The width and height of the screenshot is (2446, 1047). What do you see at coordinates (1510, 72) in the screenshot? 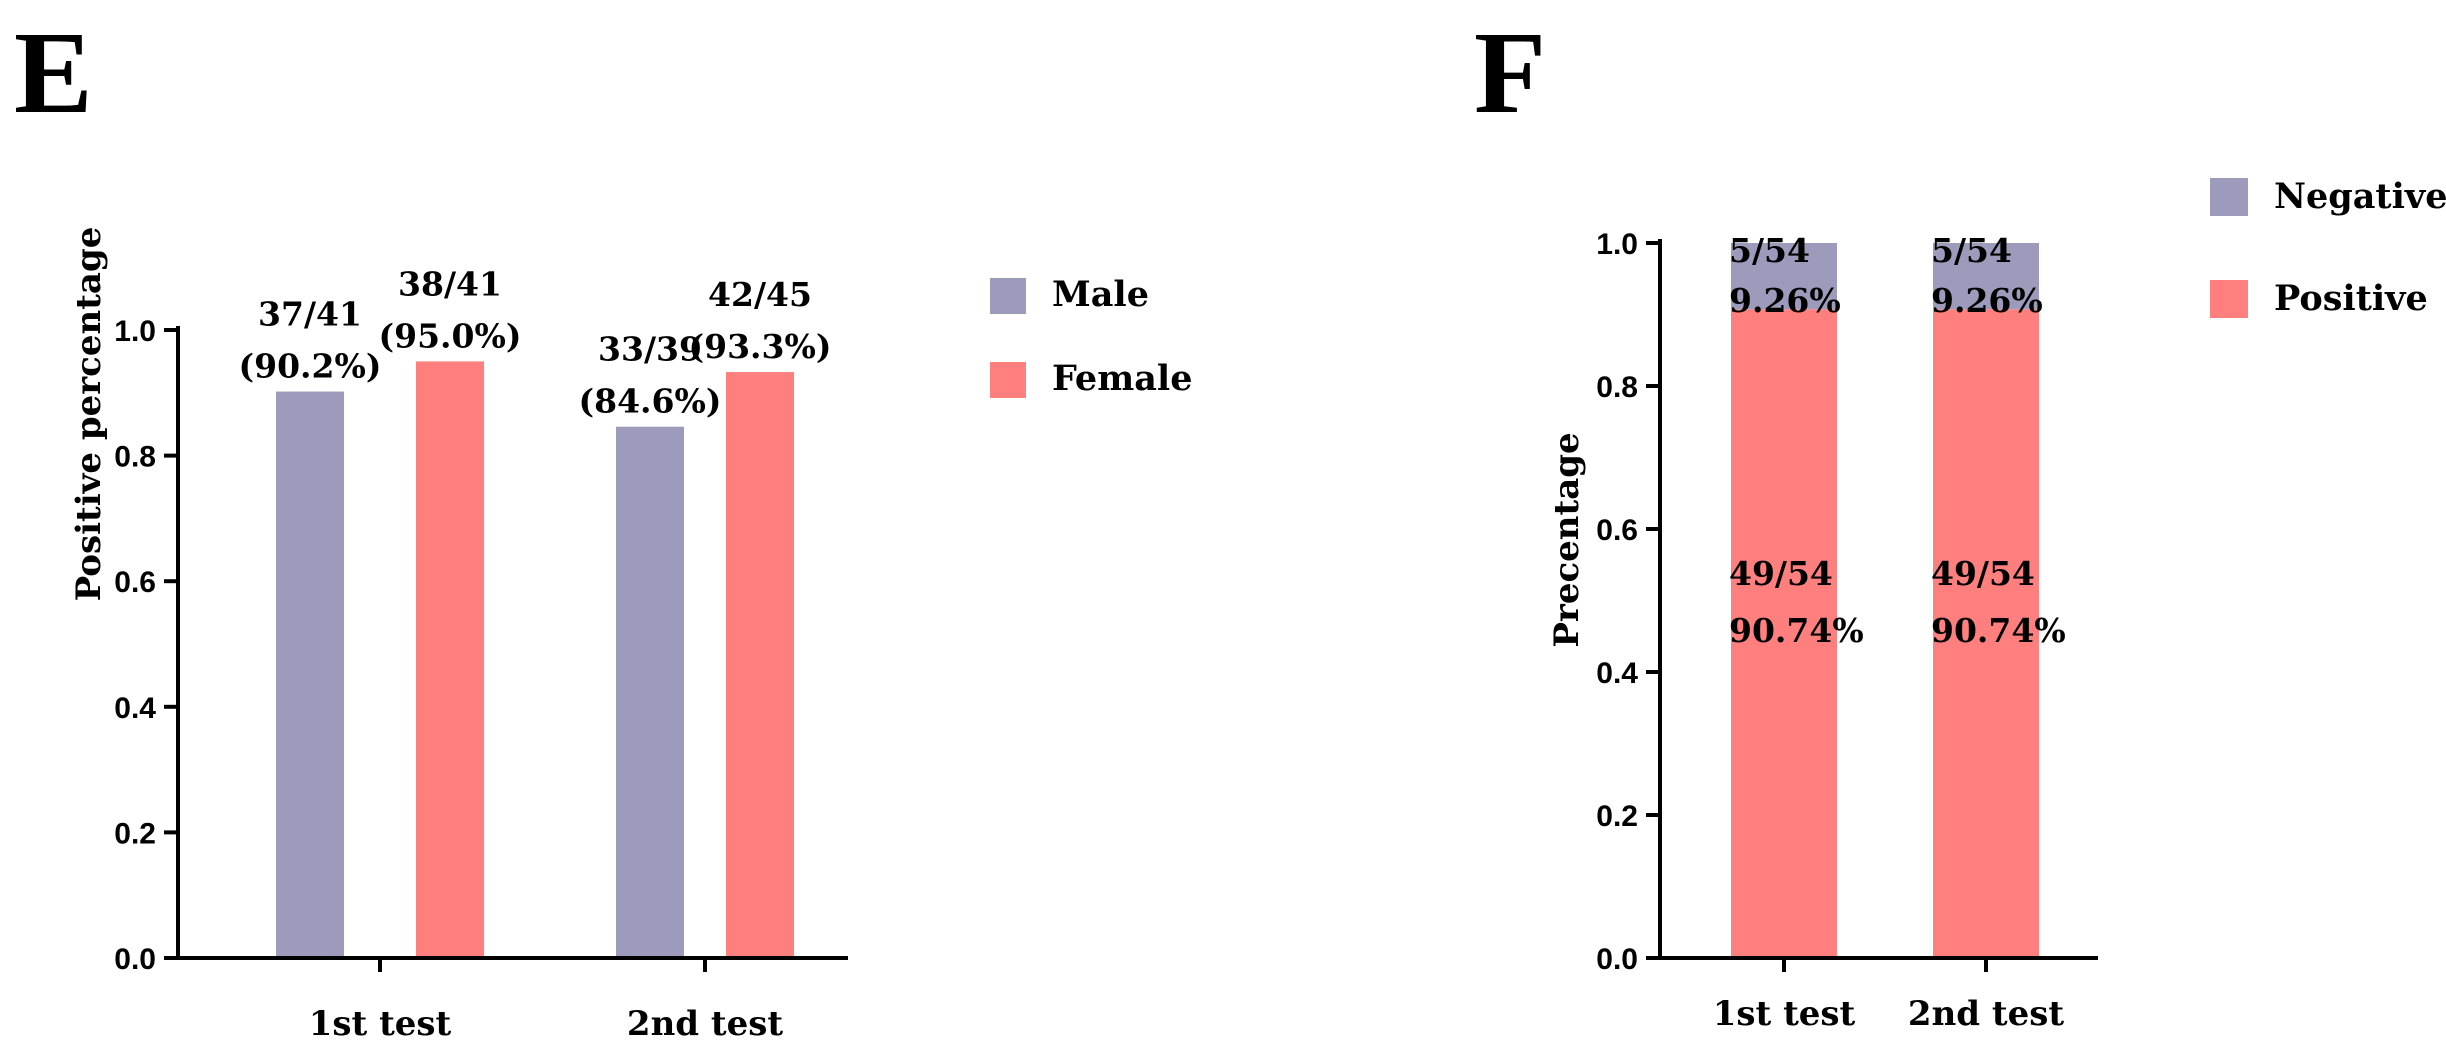
I see `panel-letter-f: F` at bounding box center [1510, 72].